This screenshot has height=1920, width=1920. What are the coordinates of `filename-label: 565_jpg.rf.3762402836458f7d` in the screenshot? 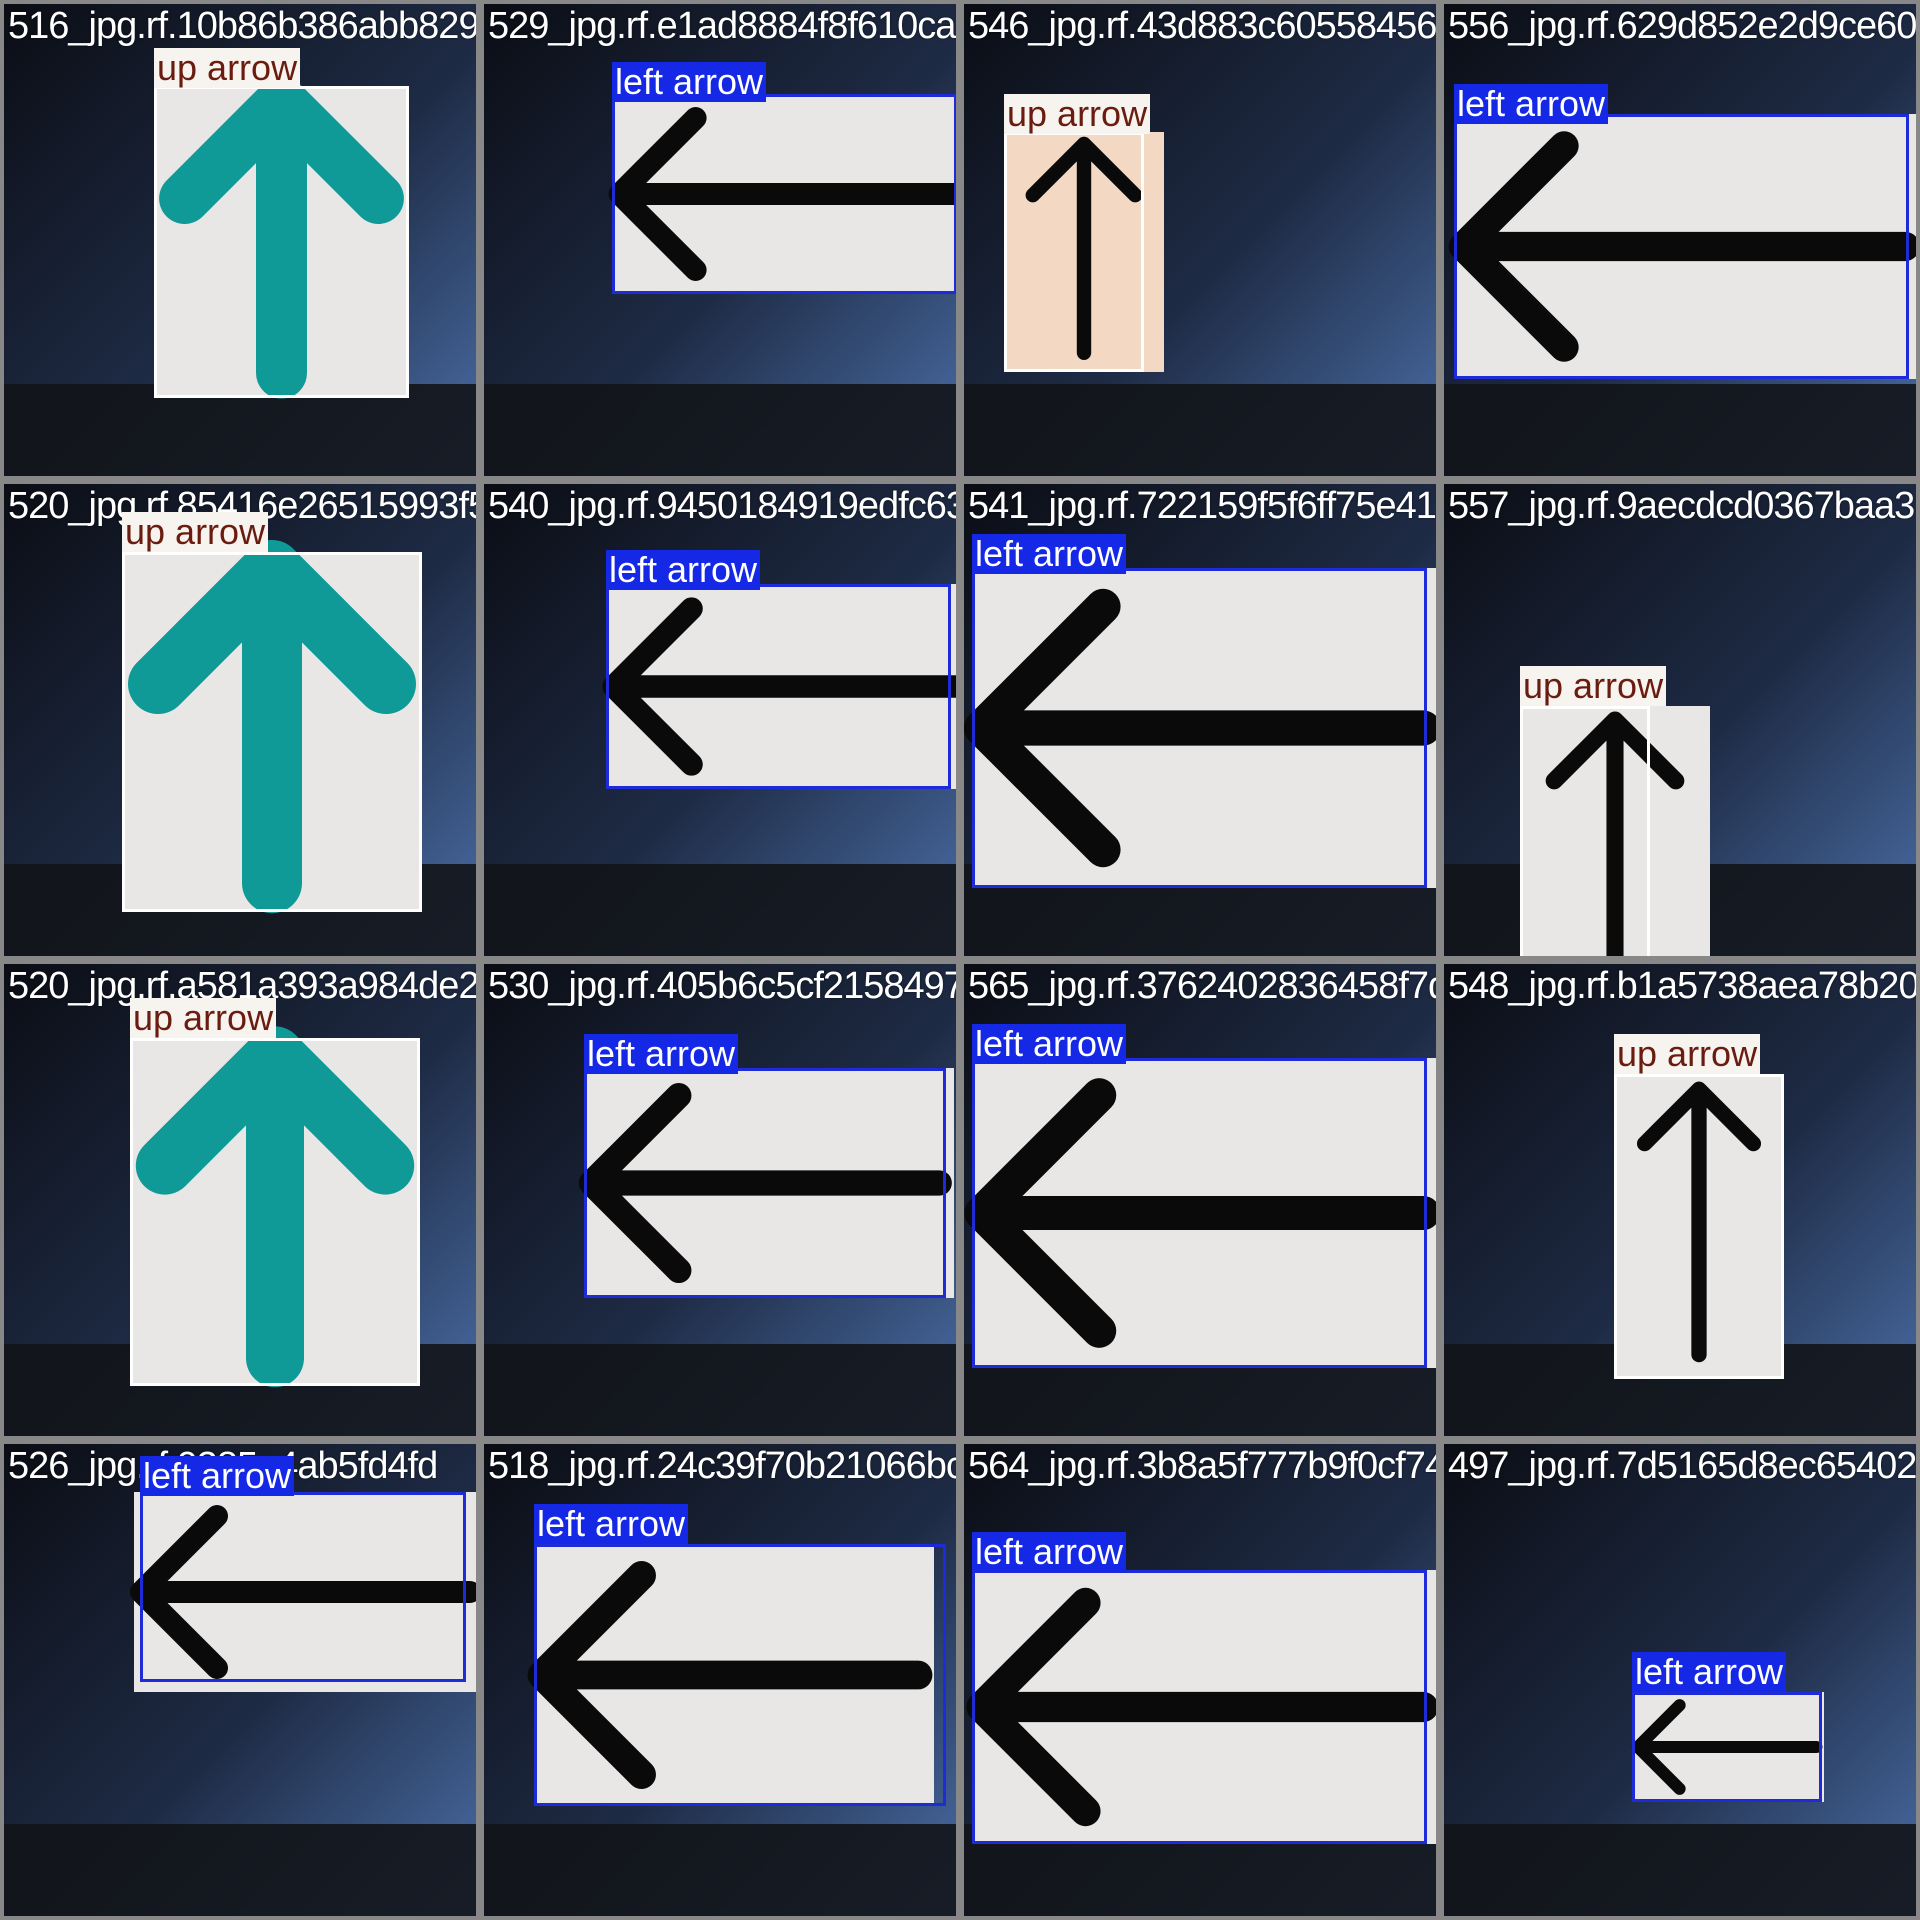 It's located at (1204, 986).